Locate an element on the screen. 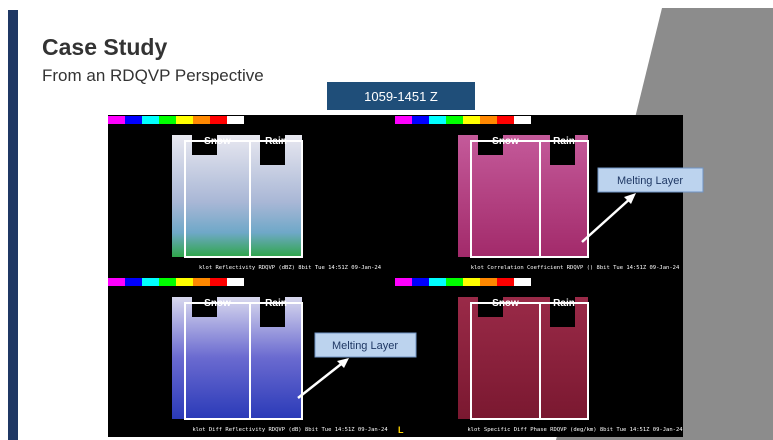  title: Case Study is located at coordinates (104, 47).